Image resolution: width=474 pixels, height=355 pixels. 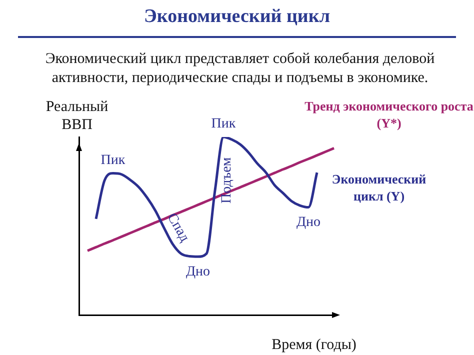 I want to click on x-axis-title: Время (годы), so click(x=314, y=344).